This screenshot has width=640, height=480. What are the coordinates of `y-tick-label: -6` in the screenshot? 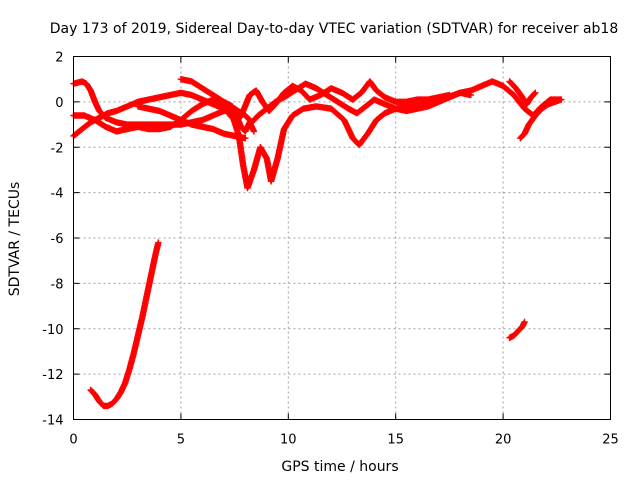 It's located at (57, 239).